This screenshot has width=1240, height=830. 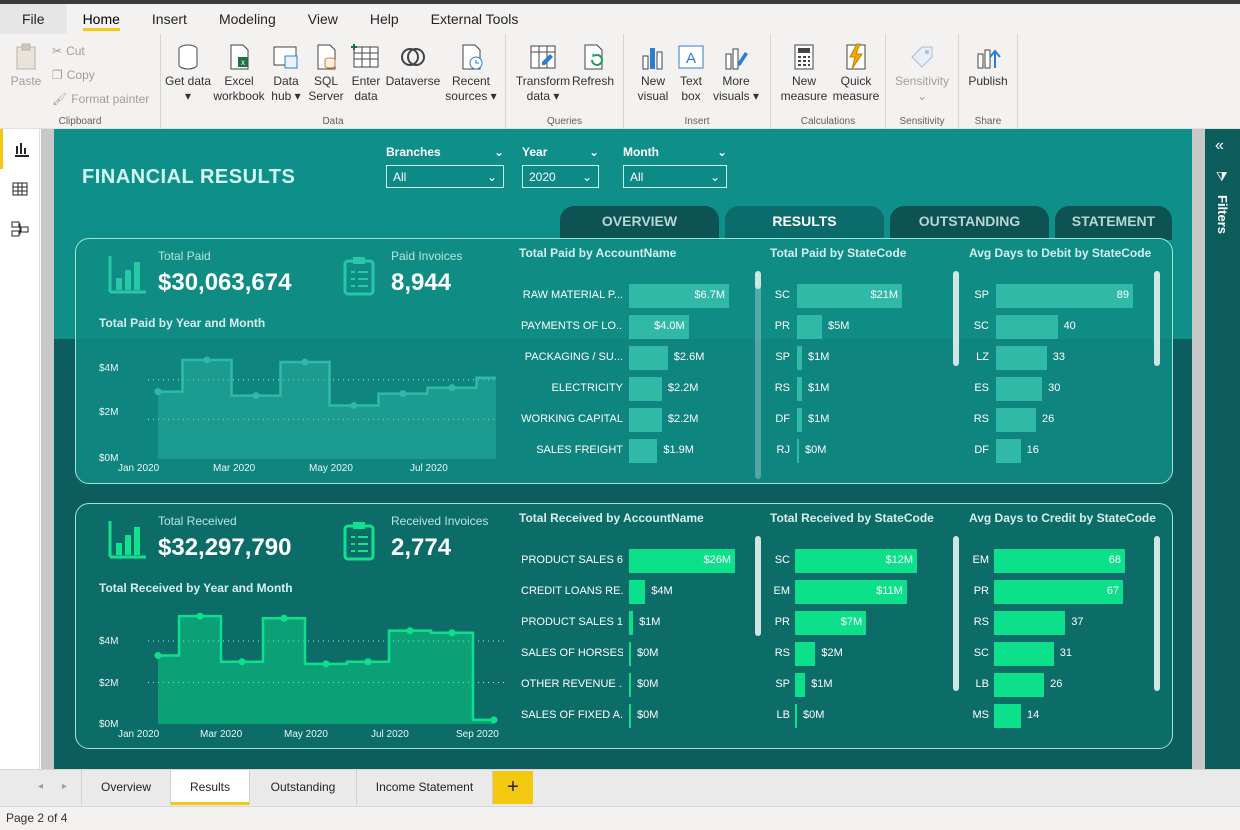 What do you see at coordinates (20, 189) in the screenshot?
I see `data-view-button` at bounding box center [20, 189].